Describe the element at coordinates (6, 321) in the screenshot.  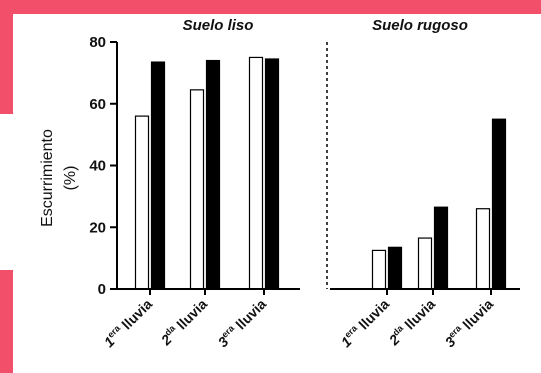
I see `accent-bar-left-lower` at that location.